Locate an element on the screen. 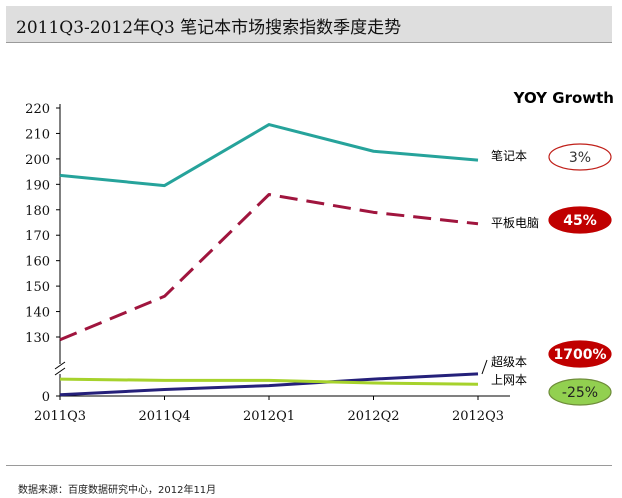  y-tick-label: 0 is located at coordinates (46, 397).